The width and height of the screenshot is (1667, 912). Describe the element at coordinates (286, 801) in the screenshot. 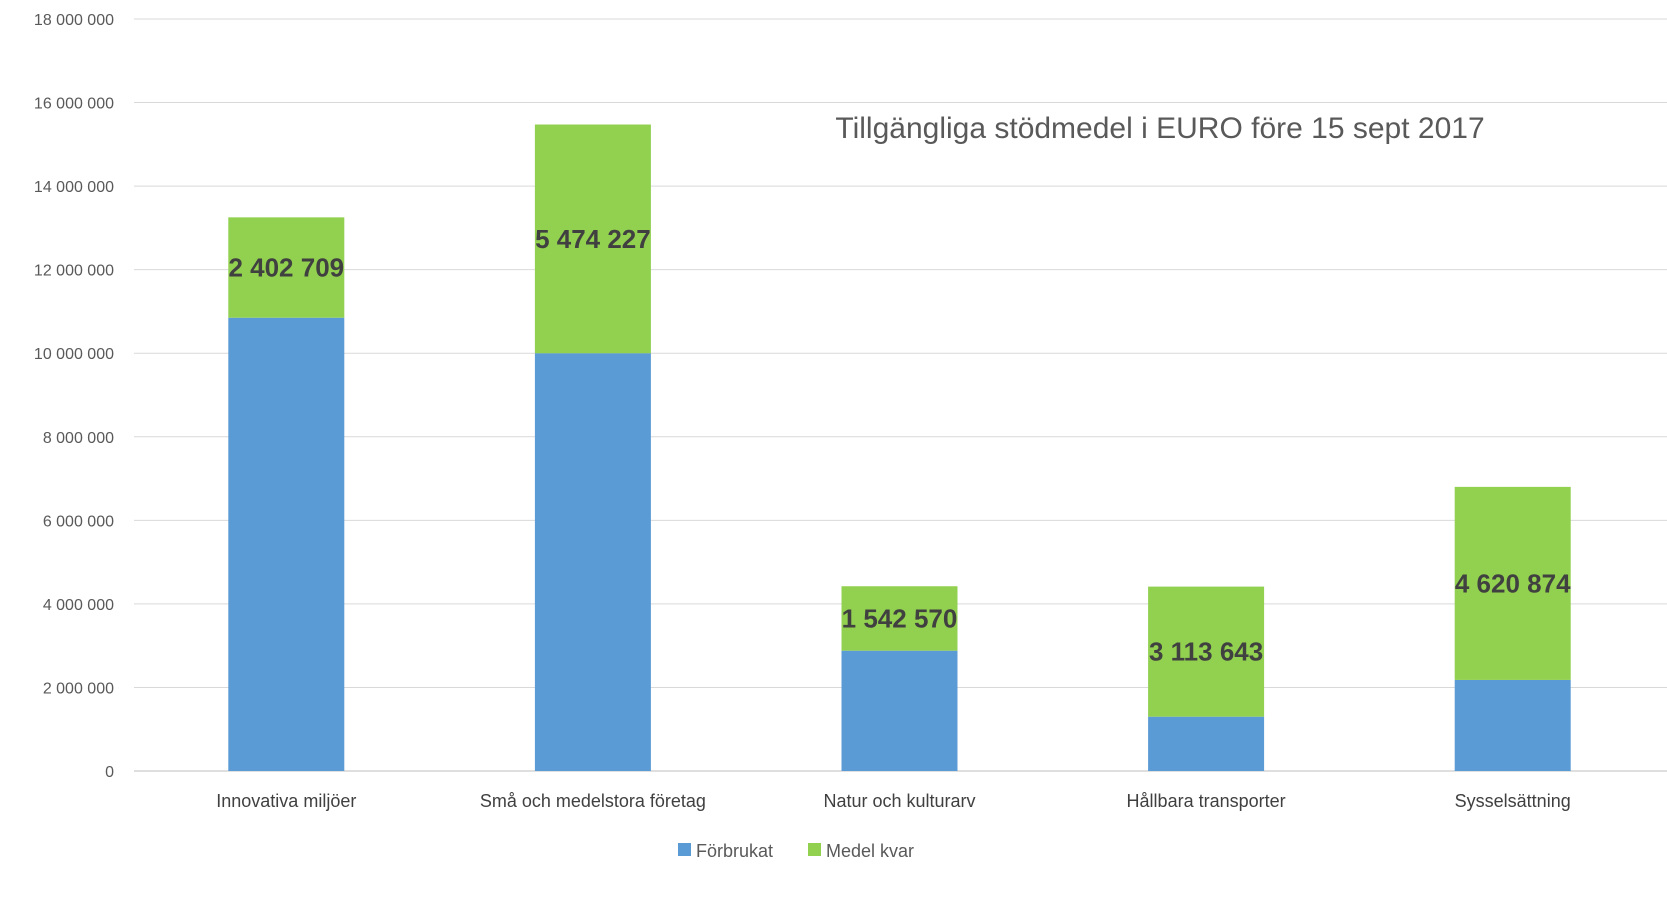

I see `x-tick-label: Innovativa miljöer` at that location.